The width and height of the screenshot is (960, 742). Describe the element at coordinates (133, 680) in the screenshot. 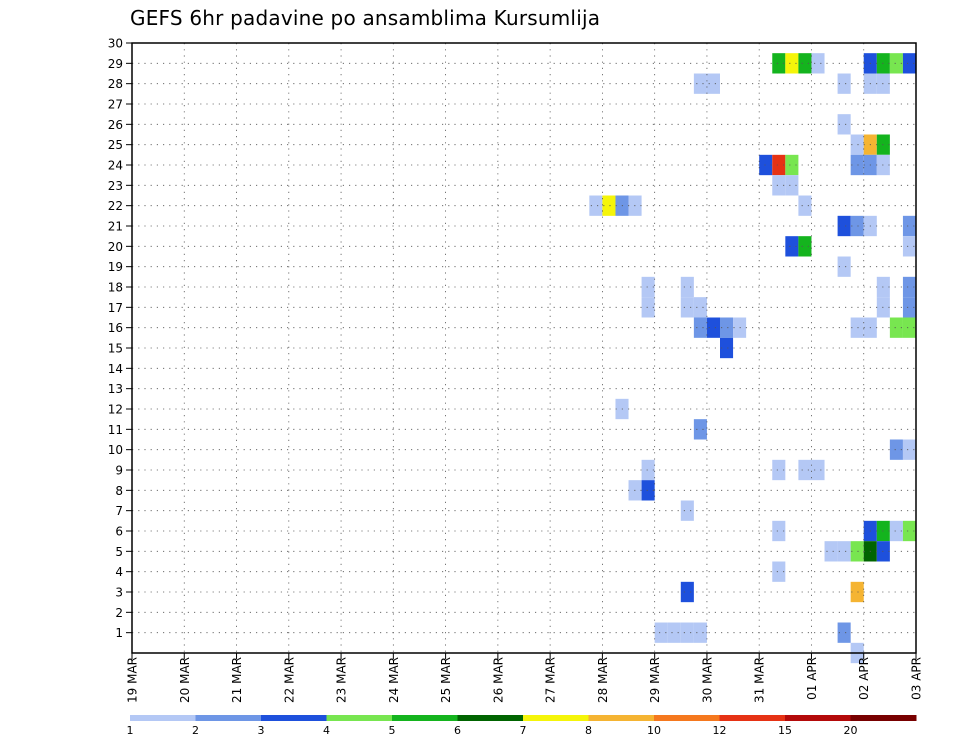

I see `x-tick-label: 19 MAR` at that location.